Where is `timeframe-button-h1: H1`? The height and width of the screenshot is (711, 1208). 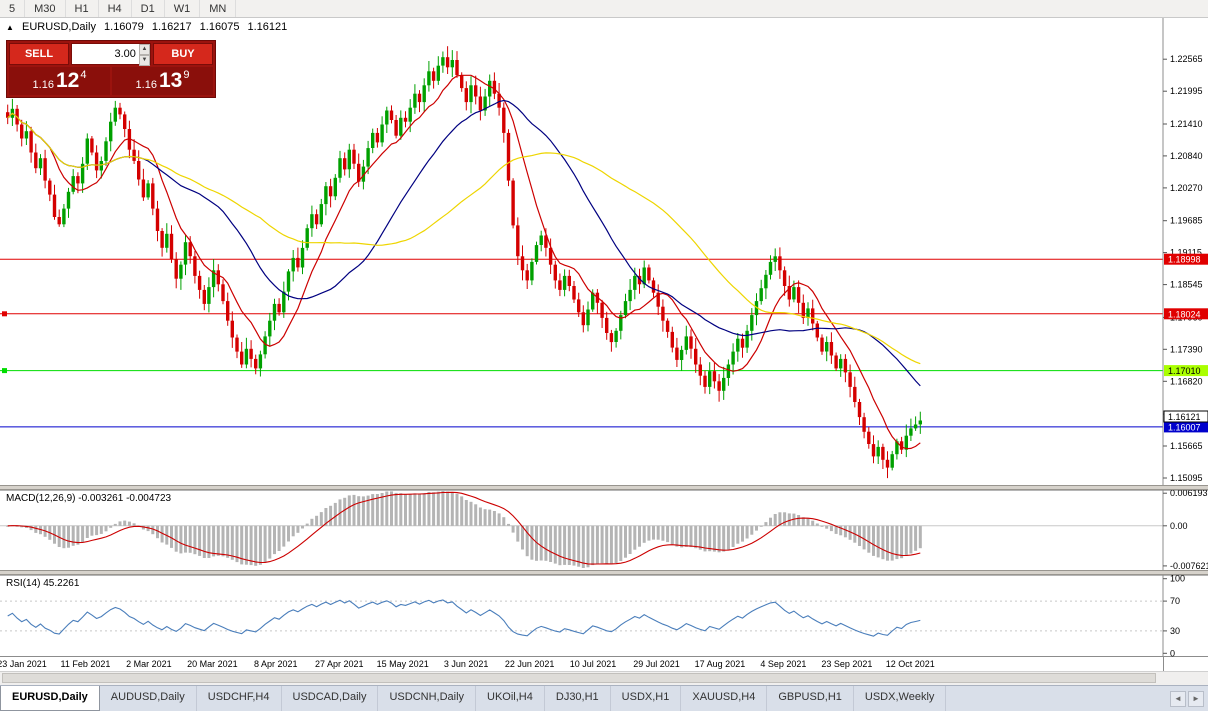 timeframe-button-h1: H1 is located at coordinates (82, 8).